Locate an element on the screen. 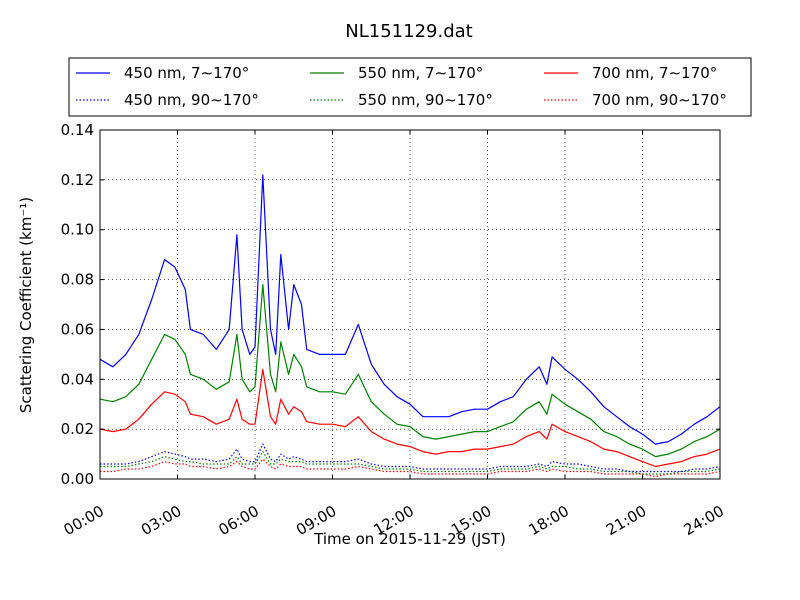 The width and height of the screenshot is (800, 600). legend-label-5: 700 nm, 90∼170° is located at coordinates (659, 100).